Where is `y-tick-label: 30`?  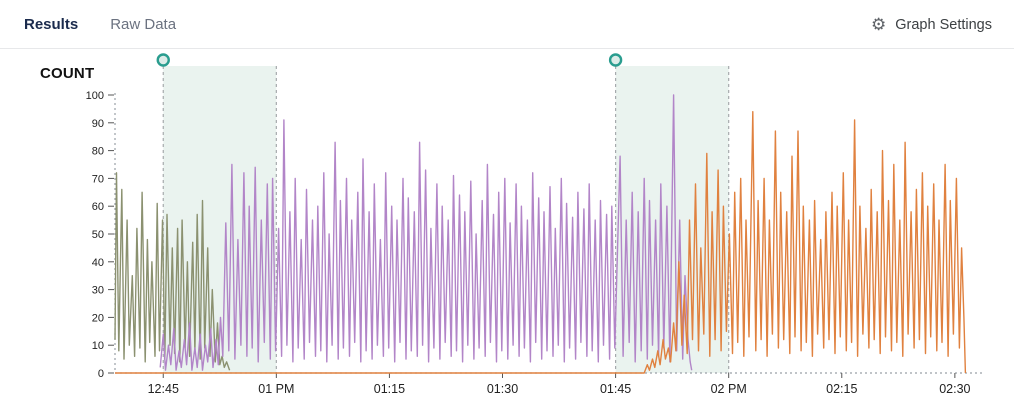
y-tick-label: 30 is located at coordinates (98, 291).